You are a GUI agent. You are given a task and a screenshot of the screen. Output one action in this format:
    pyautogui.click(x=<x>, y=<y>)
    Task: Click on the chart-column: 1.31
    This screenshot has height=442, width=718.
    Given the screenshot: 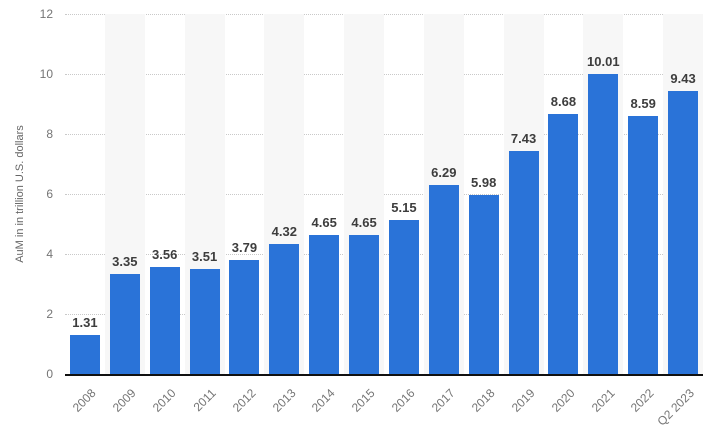 What is the action you would take?
    pyautogui.click(x=85, y=194)
    